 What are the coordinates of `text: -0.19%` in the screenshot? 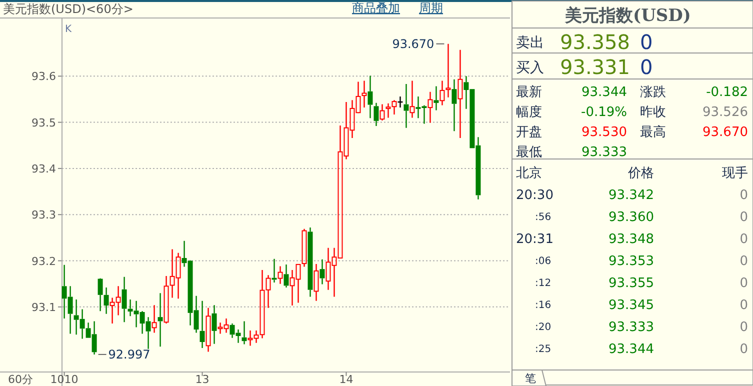 It's located at (604, 112).